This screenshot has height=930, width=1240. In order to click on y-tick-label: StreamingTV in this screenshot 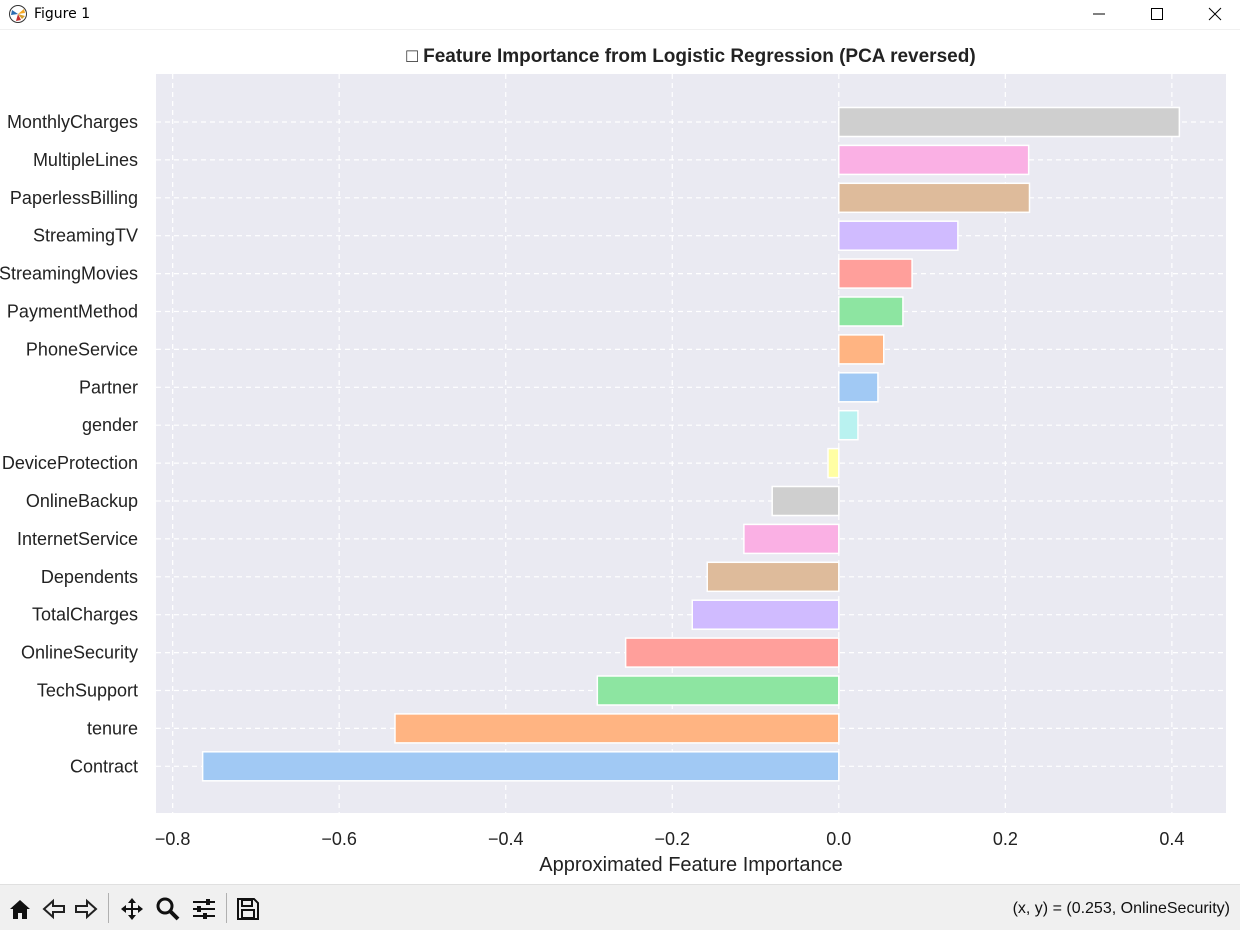, I will do `click(85, 236)`.